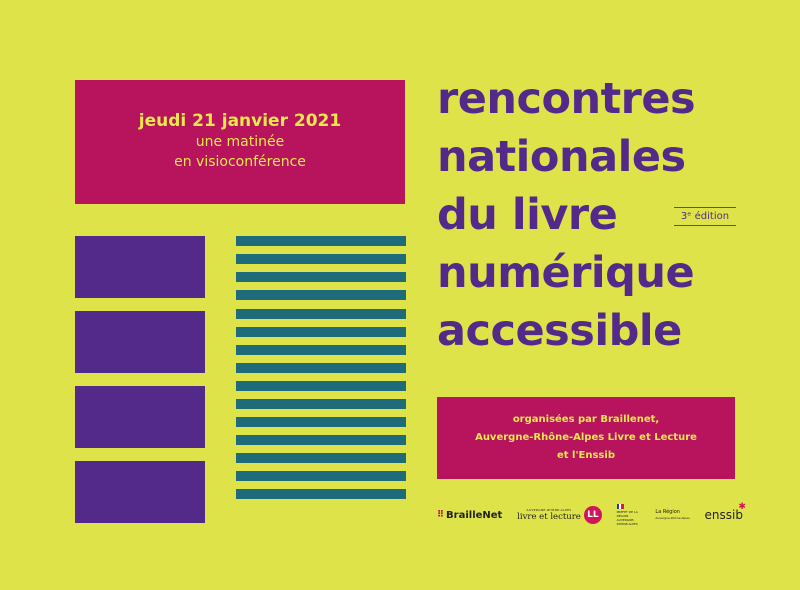  What do you see at coordinates (586, 419) in the screenshot?
I see `organizers-line1: organisées par Braillenet,` at bounding box center [586, 419].